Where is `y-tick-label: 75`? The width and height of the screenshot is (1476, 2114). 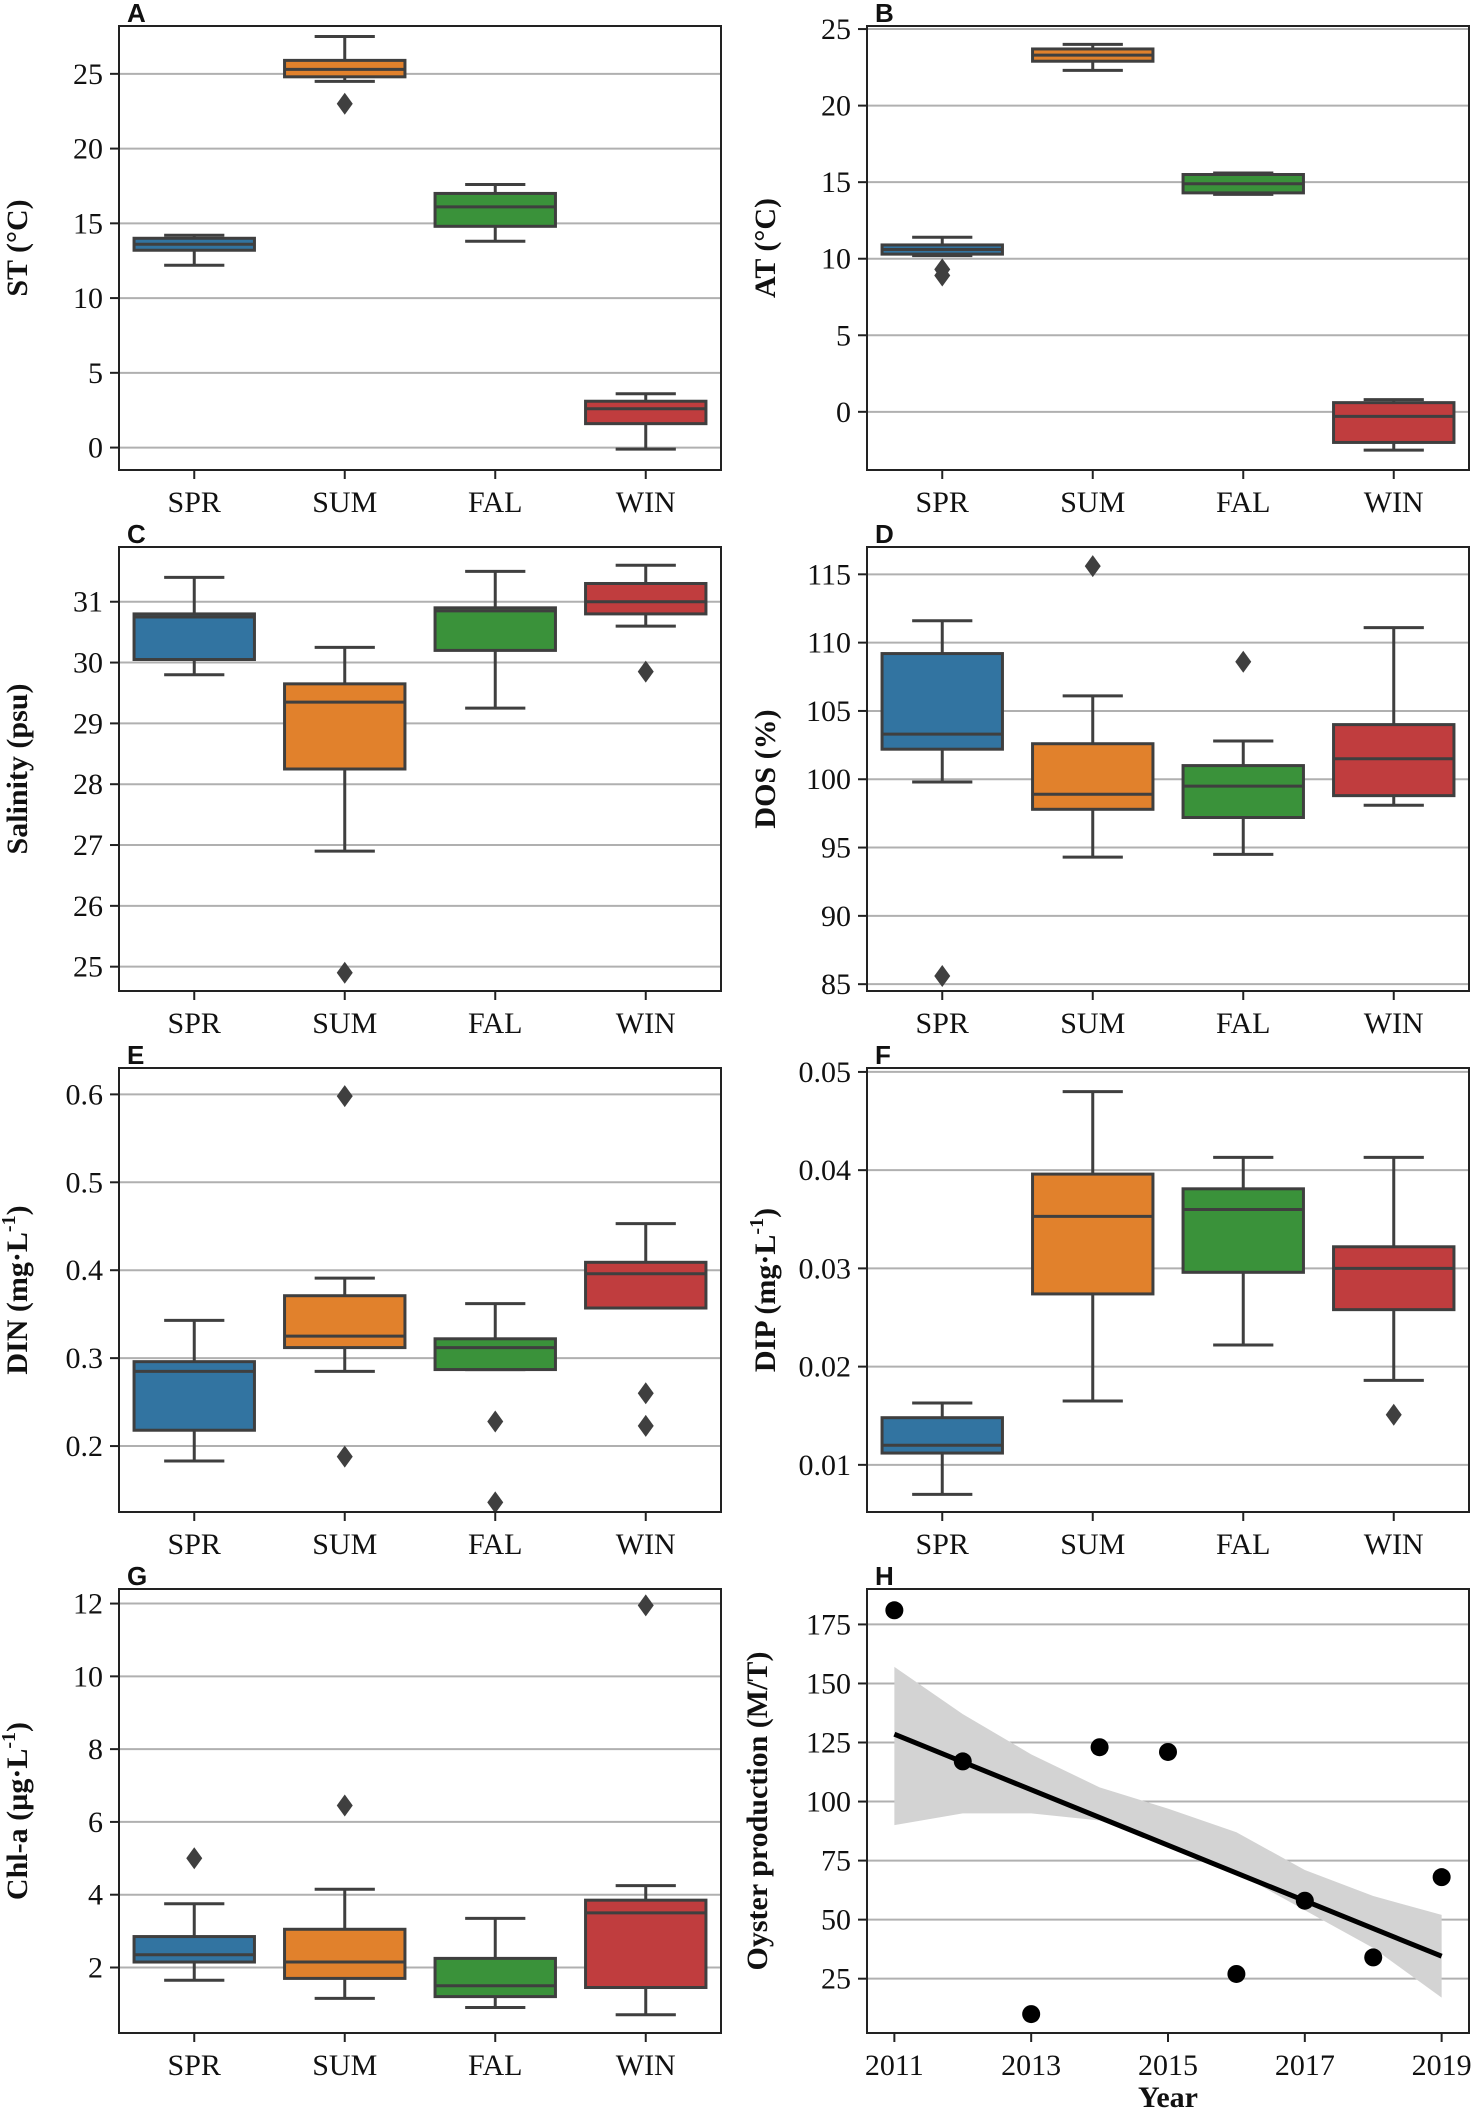
y-tick-label: 75 is located at coordinates (836, 1861).